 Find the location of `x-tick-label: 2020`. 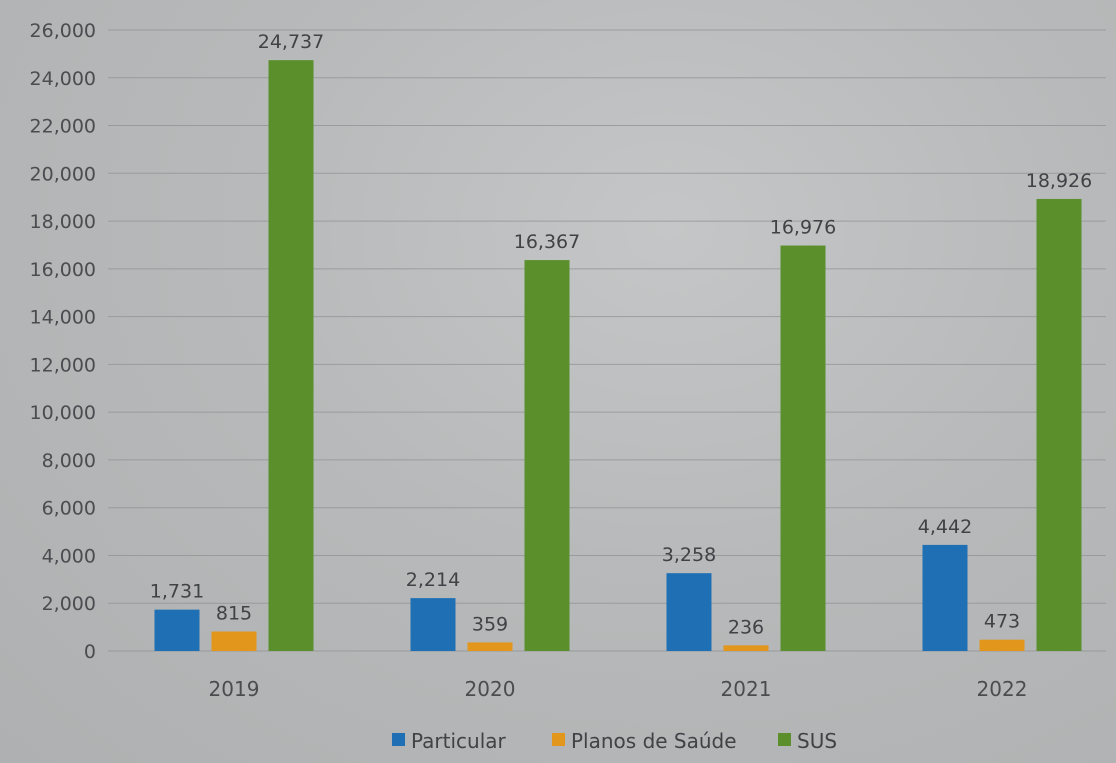

x-tick-label: 2020 is located at coordinates (490, 689).